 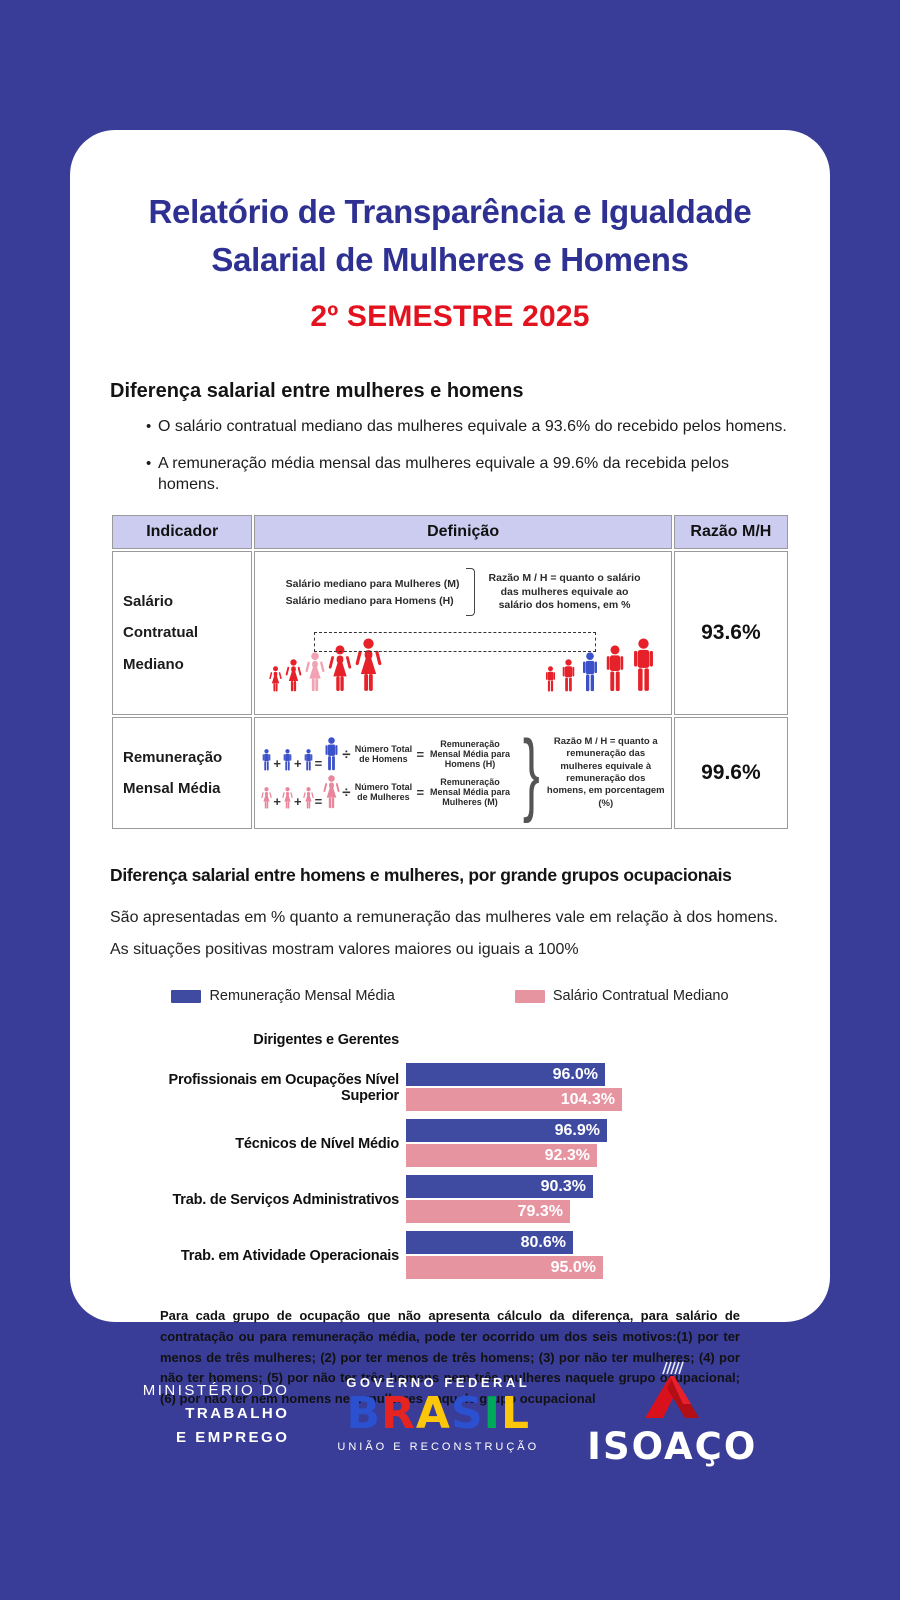 I want to click on brasil-letter: I, so click(x=492, y=1414).